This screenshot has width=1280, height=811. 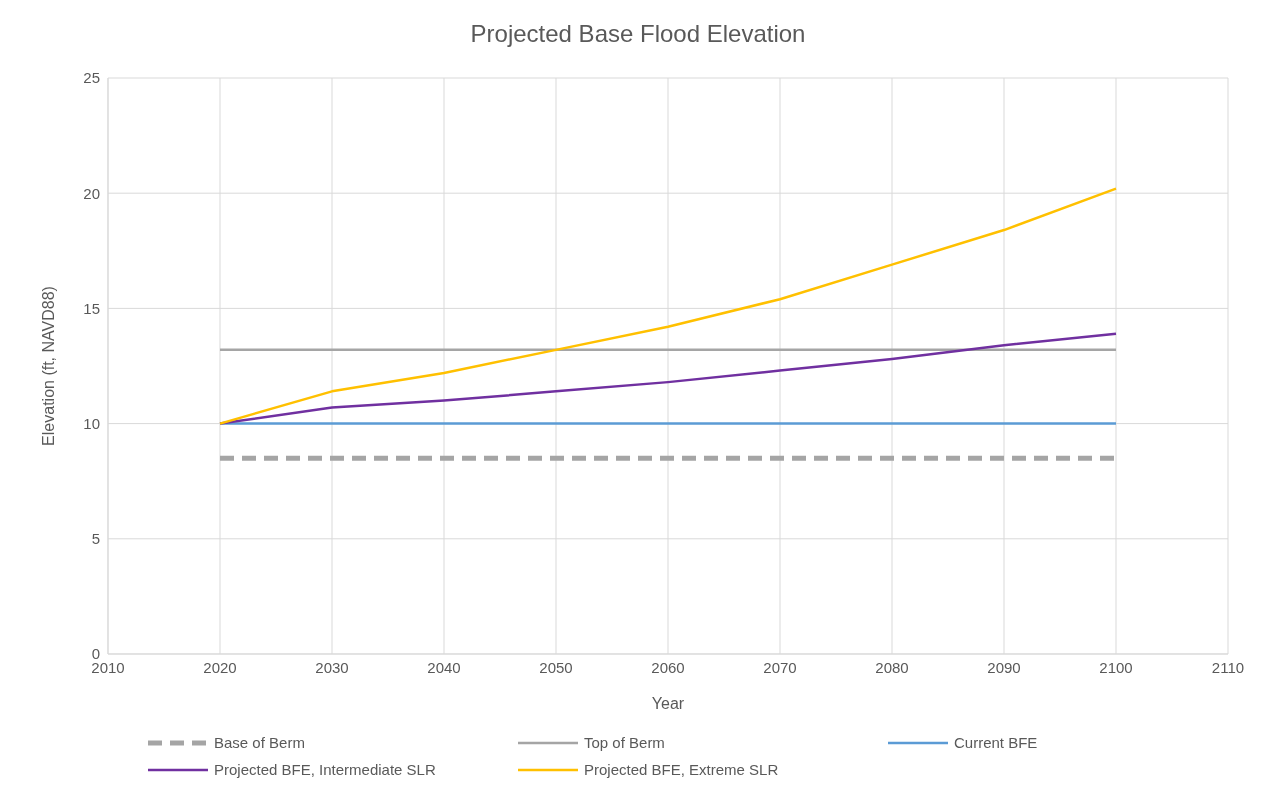 What do you see at coordinates (892, 667) in the screenshot?
I see `x-tick-label: 2080` at bounding box center [892, 667].